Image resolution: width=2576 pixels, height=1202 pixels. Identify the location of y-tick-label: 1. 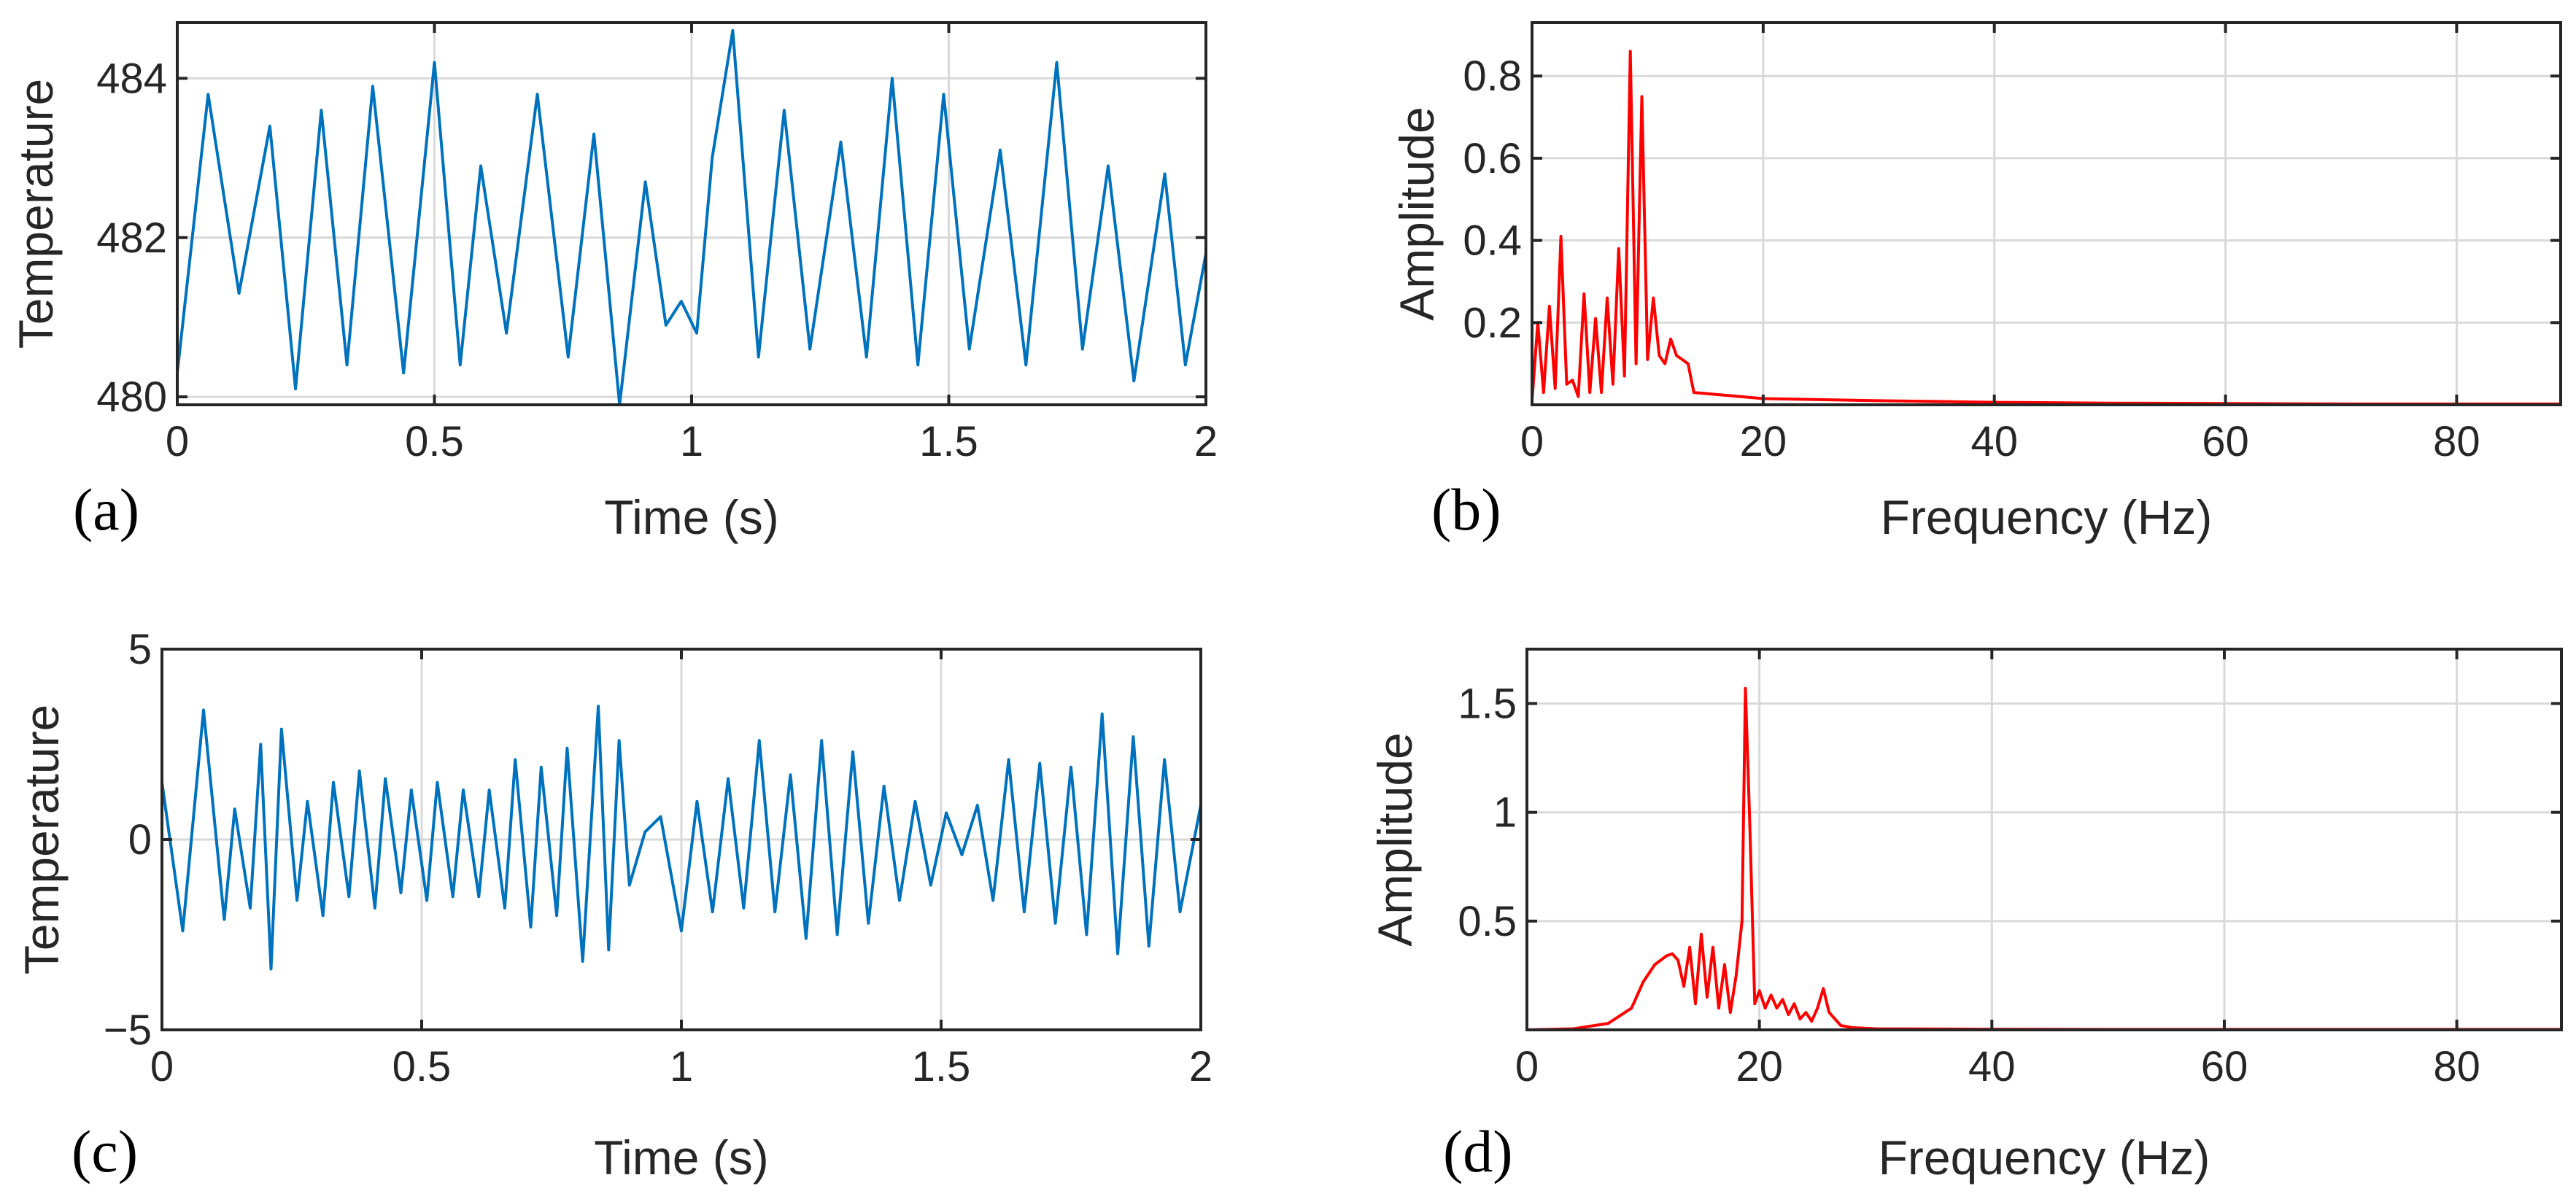
(1505, 813).